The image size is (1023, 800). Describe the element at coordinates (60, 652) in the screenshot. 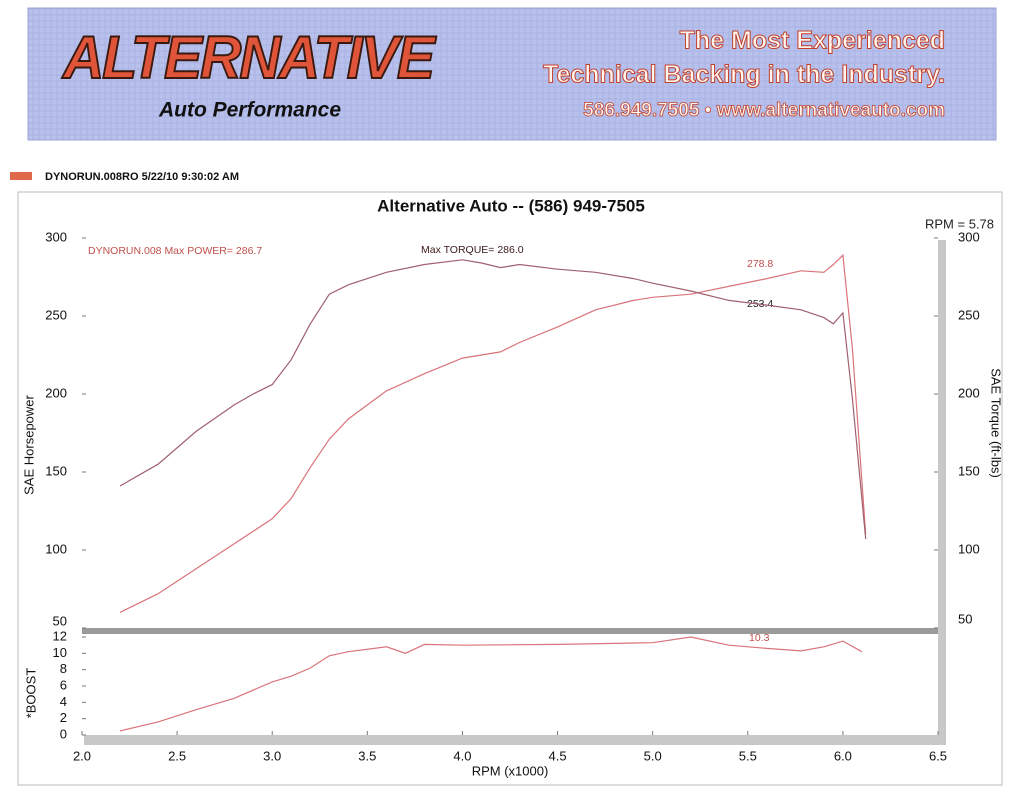

I see `y-tick-label: 10` at that location.